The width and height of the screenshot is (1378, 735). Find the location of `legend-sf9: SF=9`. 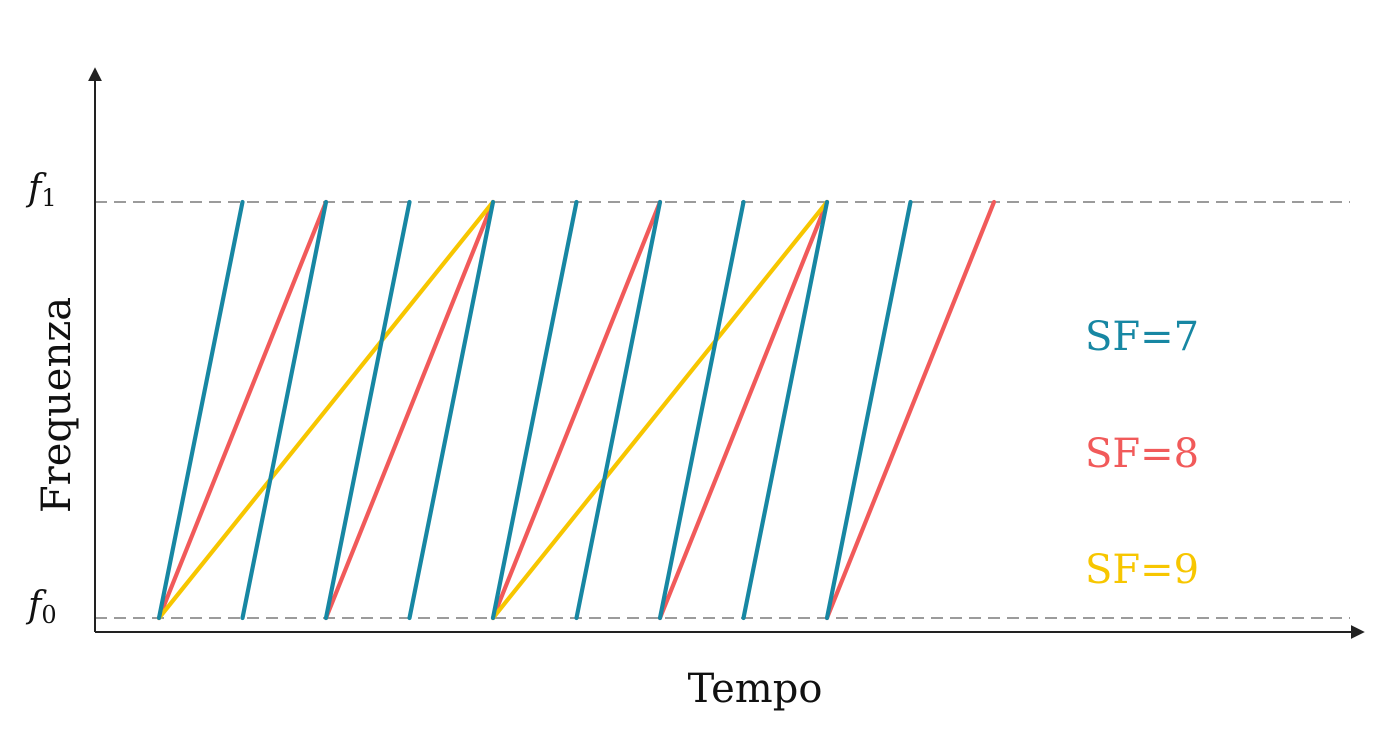

legend-sf9: SF=9 is located at coordinates (1142, 570).